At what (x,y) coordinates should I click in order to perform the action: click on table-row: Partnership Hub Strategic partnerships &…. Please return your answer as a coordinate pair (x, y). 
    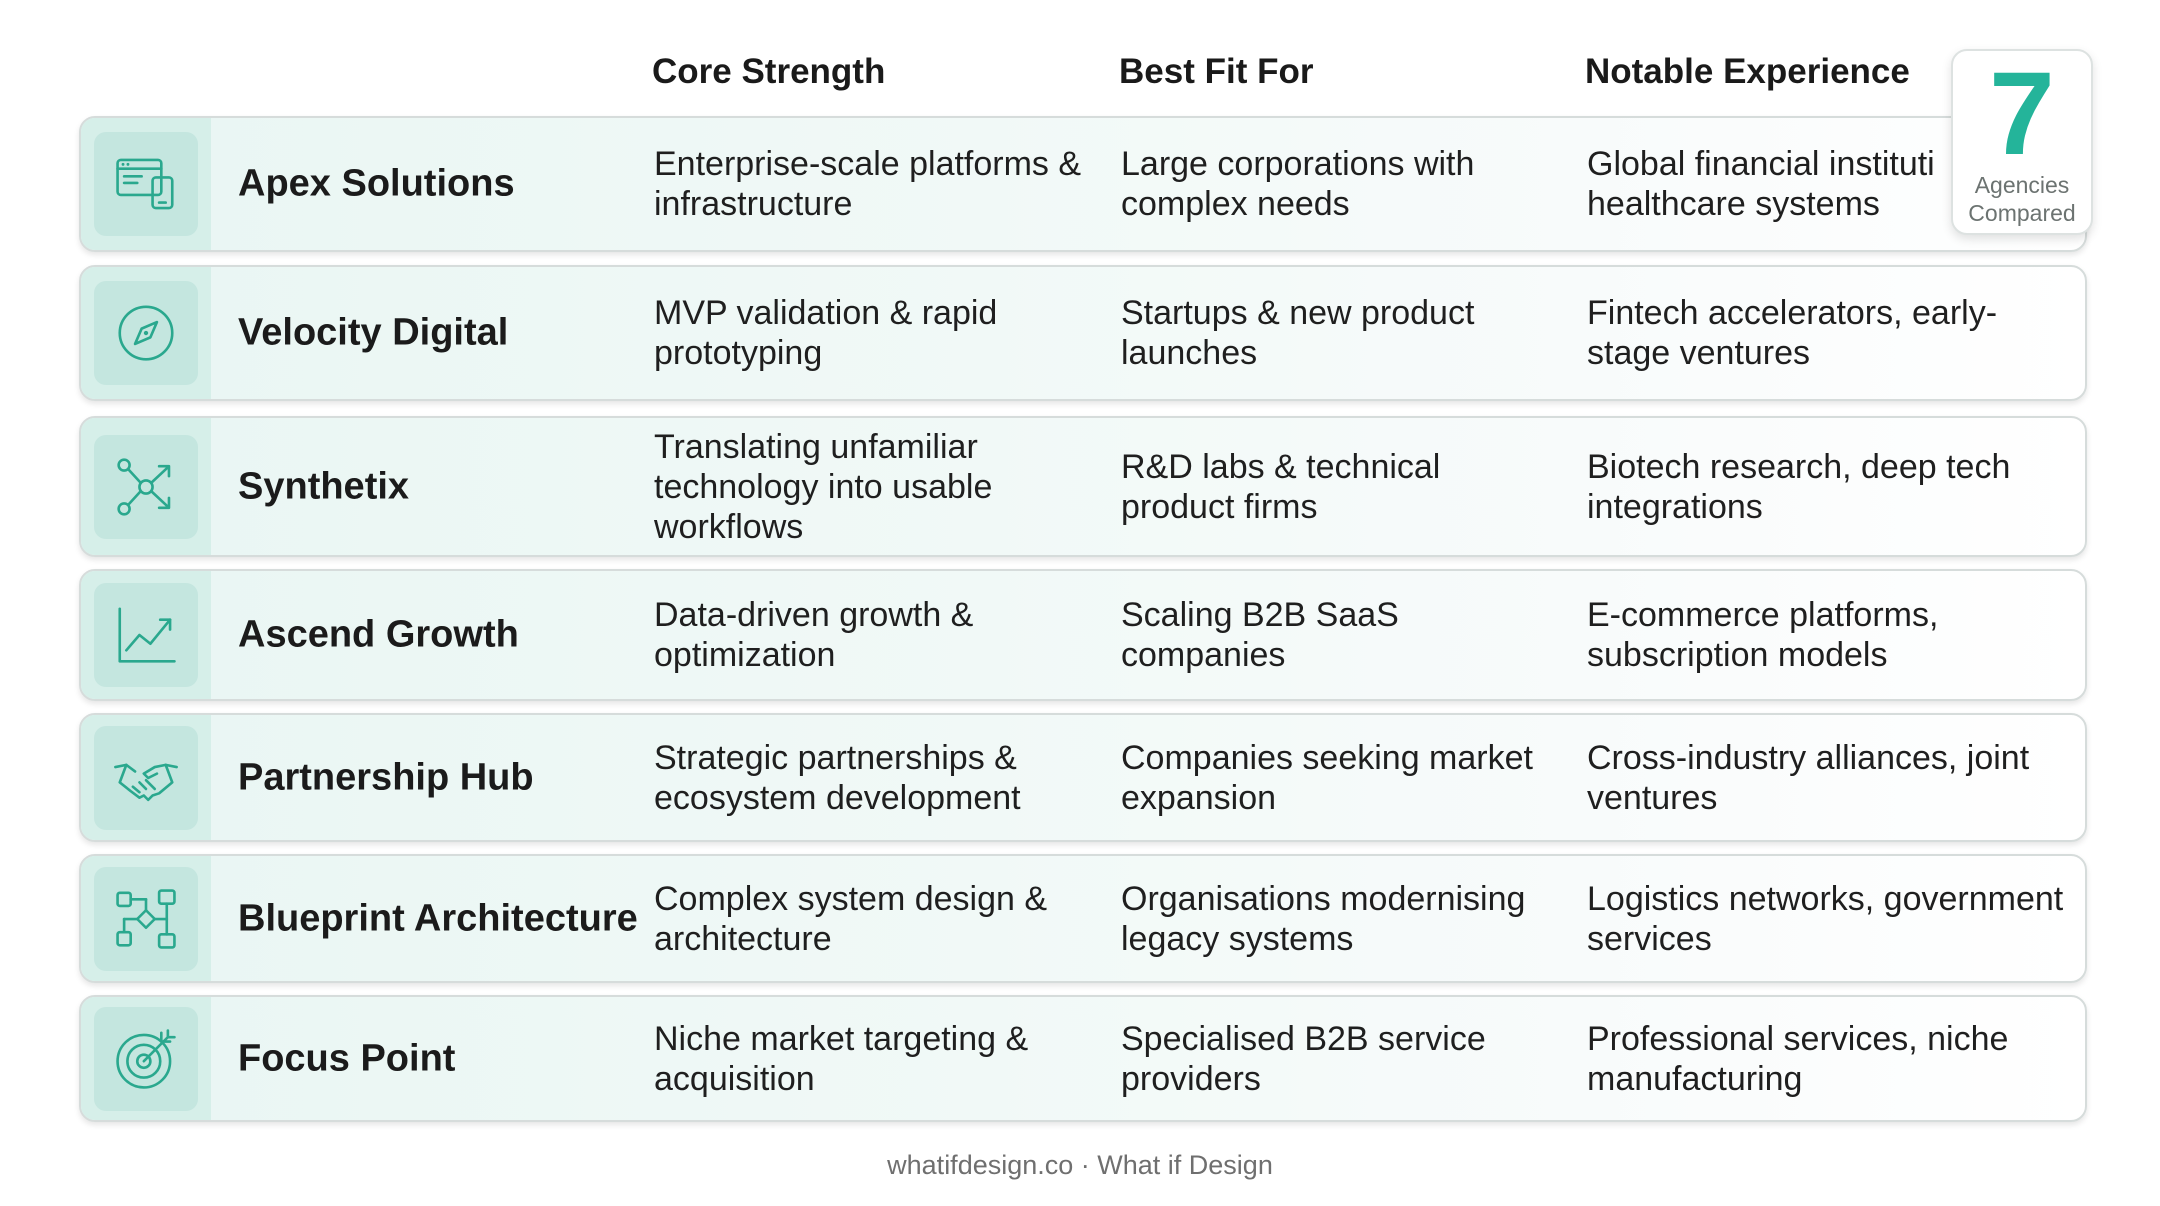
    Looking at the image, I should click on (1083, 777).